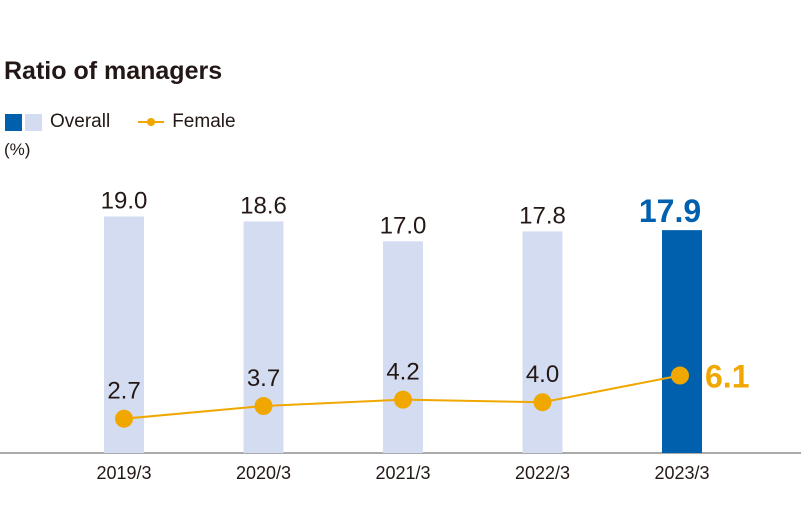 The image size is (801, 530). I want to click on bar-label-overall-2019/3: 19.0, so click(124, 200).